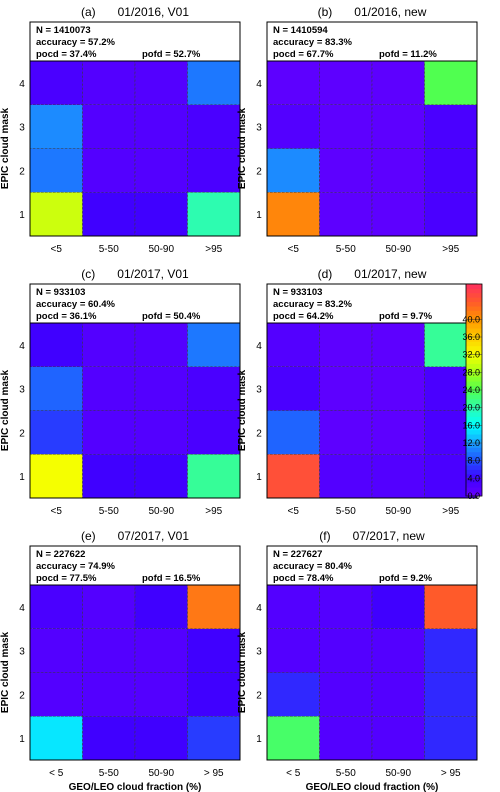 Image resolution: width=500 pixels, height=792 pixels. Describe the element at coordinates (60, 554) in the screenshot. I see `stat-n: N = 227622` at that location.